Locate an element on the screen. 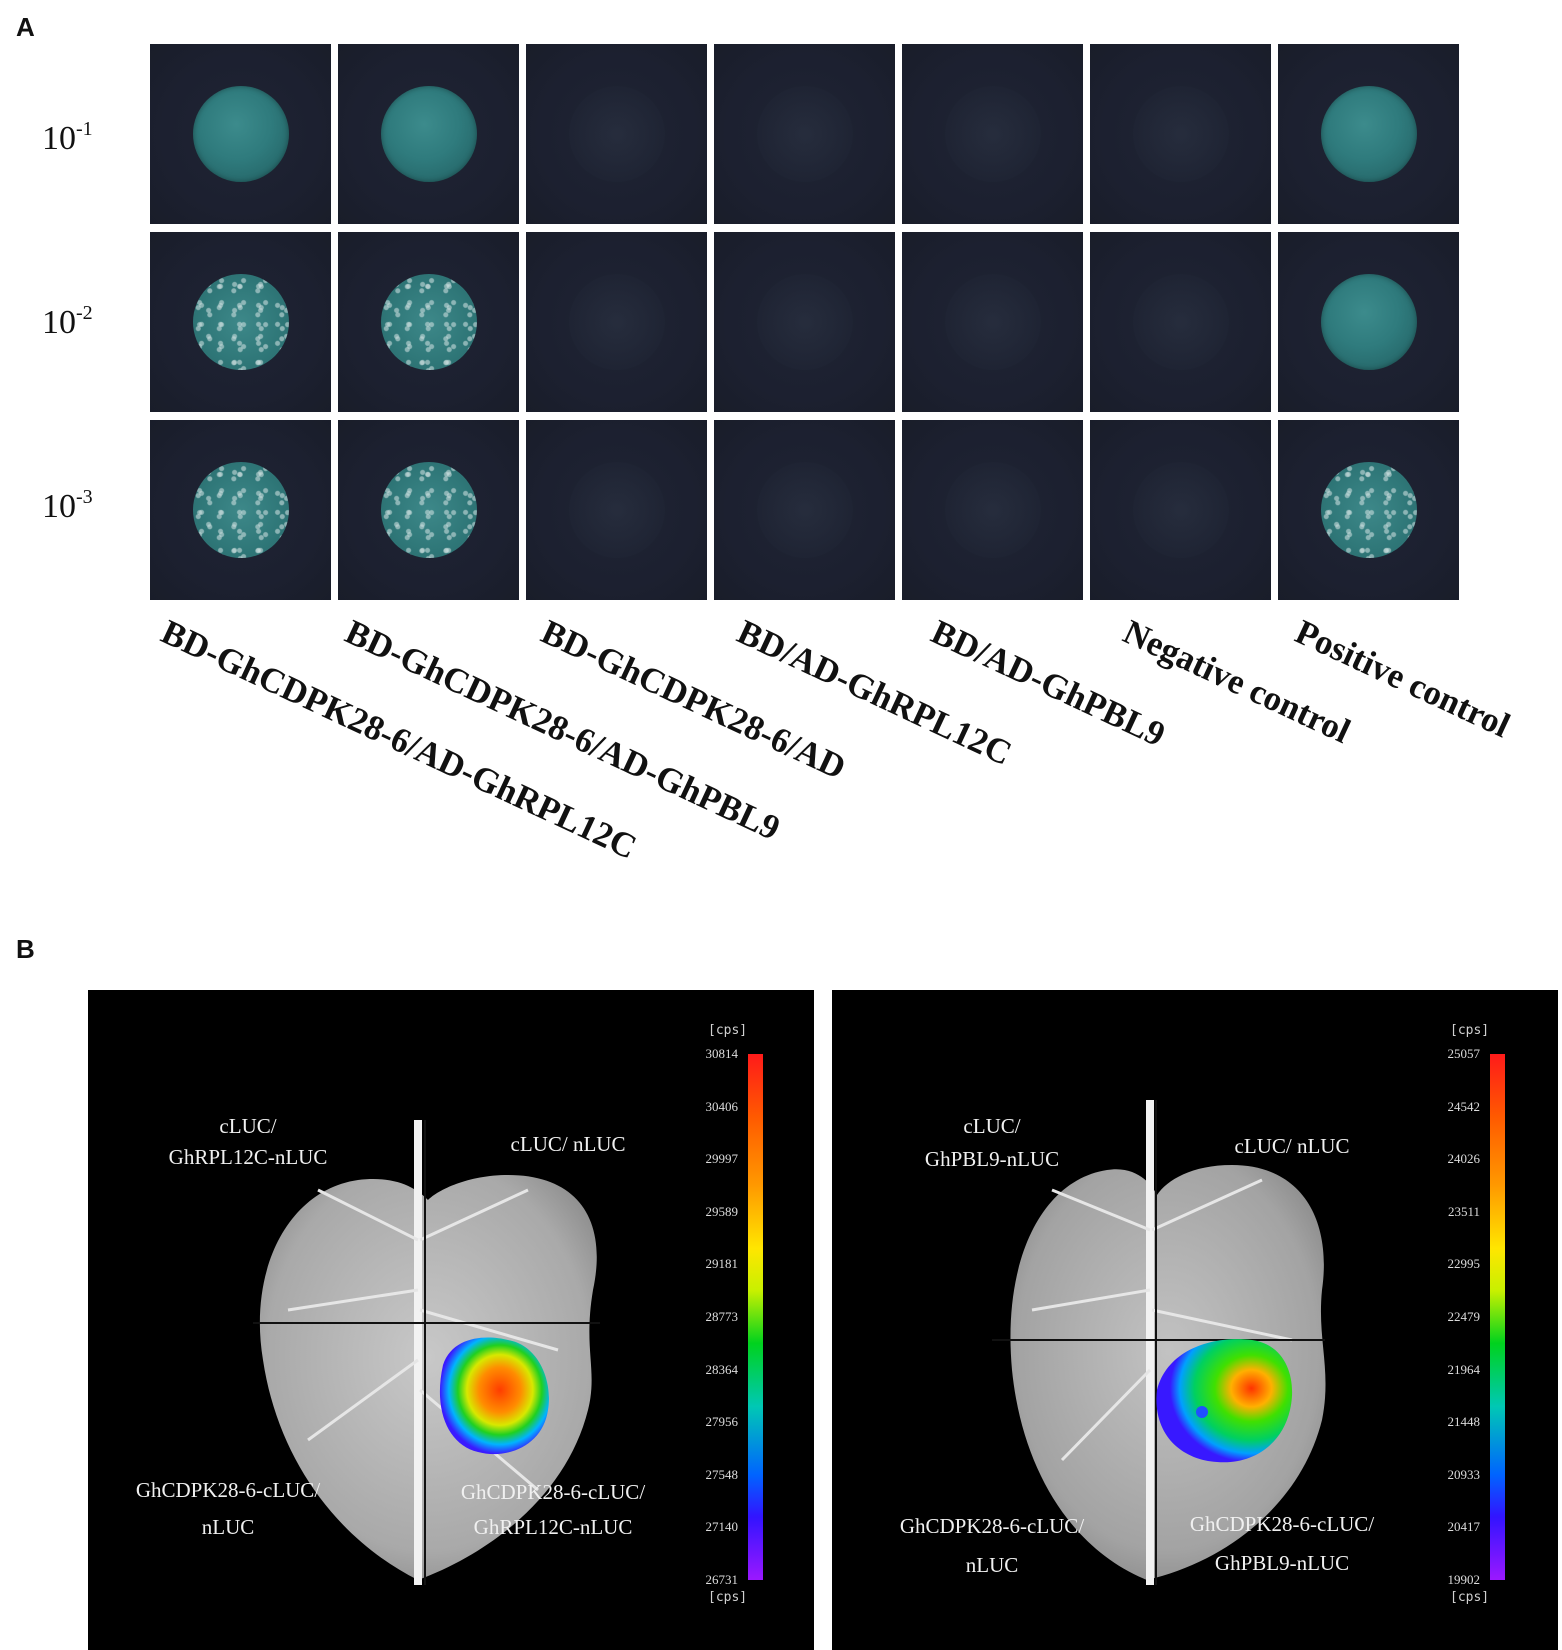  colorbar-tick-label: 27956 is located at coordinates (722, 1422).